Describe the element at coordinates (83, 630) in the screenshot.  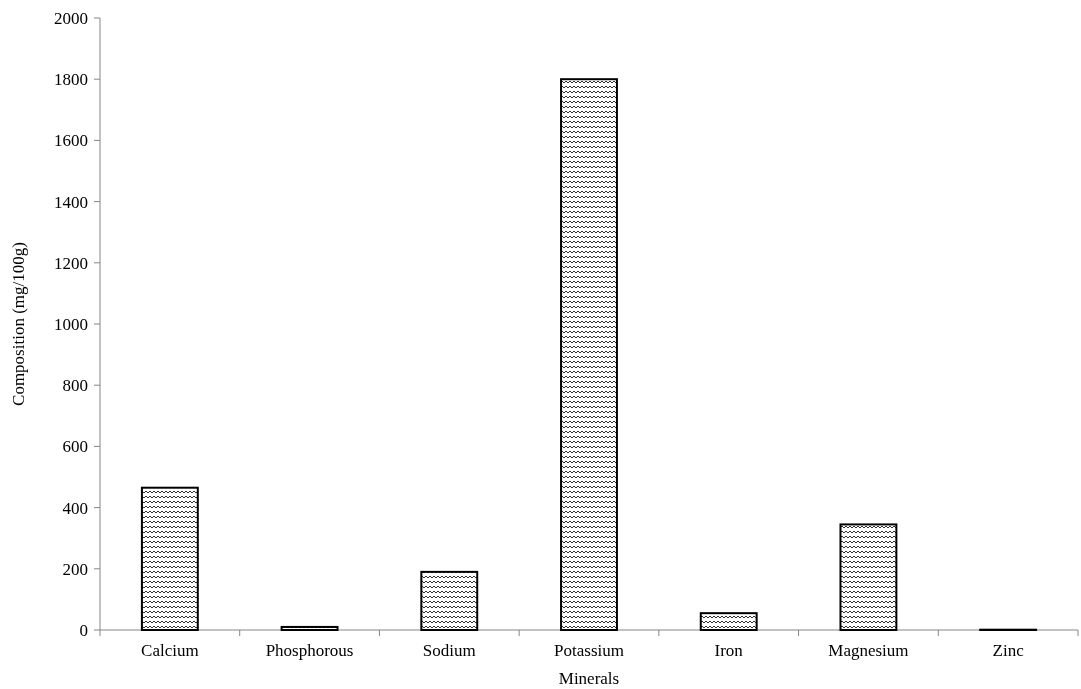
I see `y-tick-label: 0` at that location.